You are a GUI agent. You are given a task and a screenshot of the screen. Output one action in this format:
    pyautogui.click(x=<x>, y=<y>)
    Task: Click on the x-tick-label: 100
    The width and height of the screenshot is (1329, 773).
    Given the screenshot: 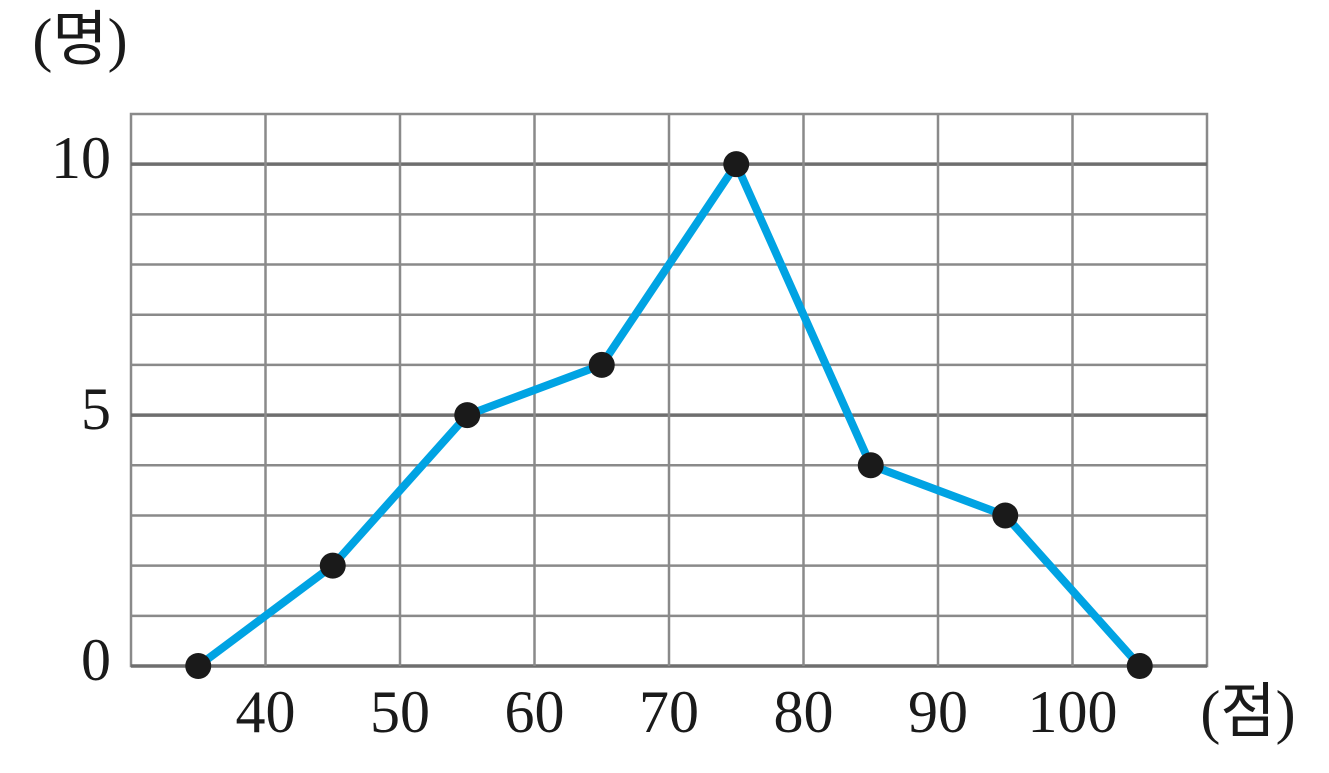 What is the action you would take?
    pyautogui.click(x=1073, y=712)
    